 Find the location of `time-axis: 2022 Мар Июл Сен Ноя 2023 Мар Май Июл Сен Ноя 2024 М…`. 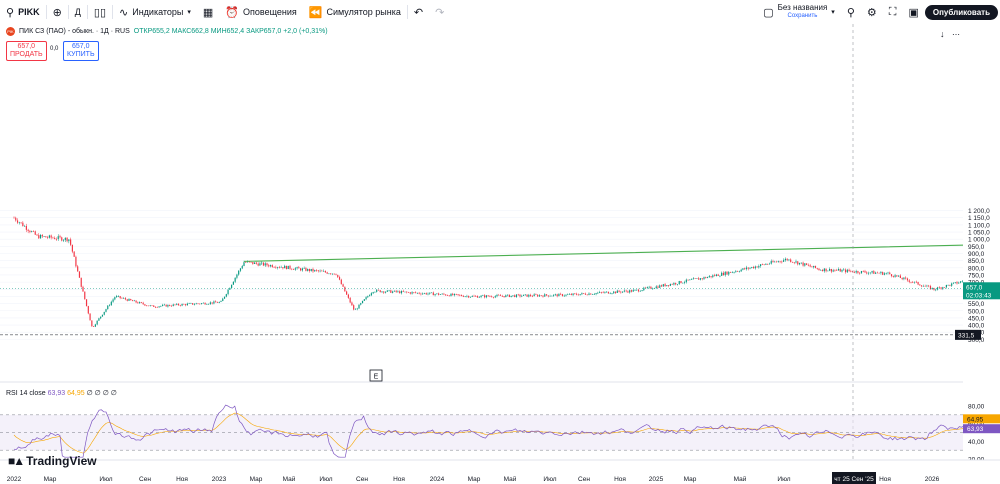

time-axis: 2022 Мар Июл Сен Ноя 2023 Мар Май Июл Сен Ноя 2024 М… is located at coordinates (500, 471).